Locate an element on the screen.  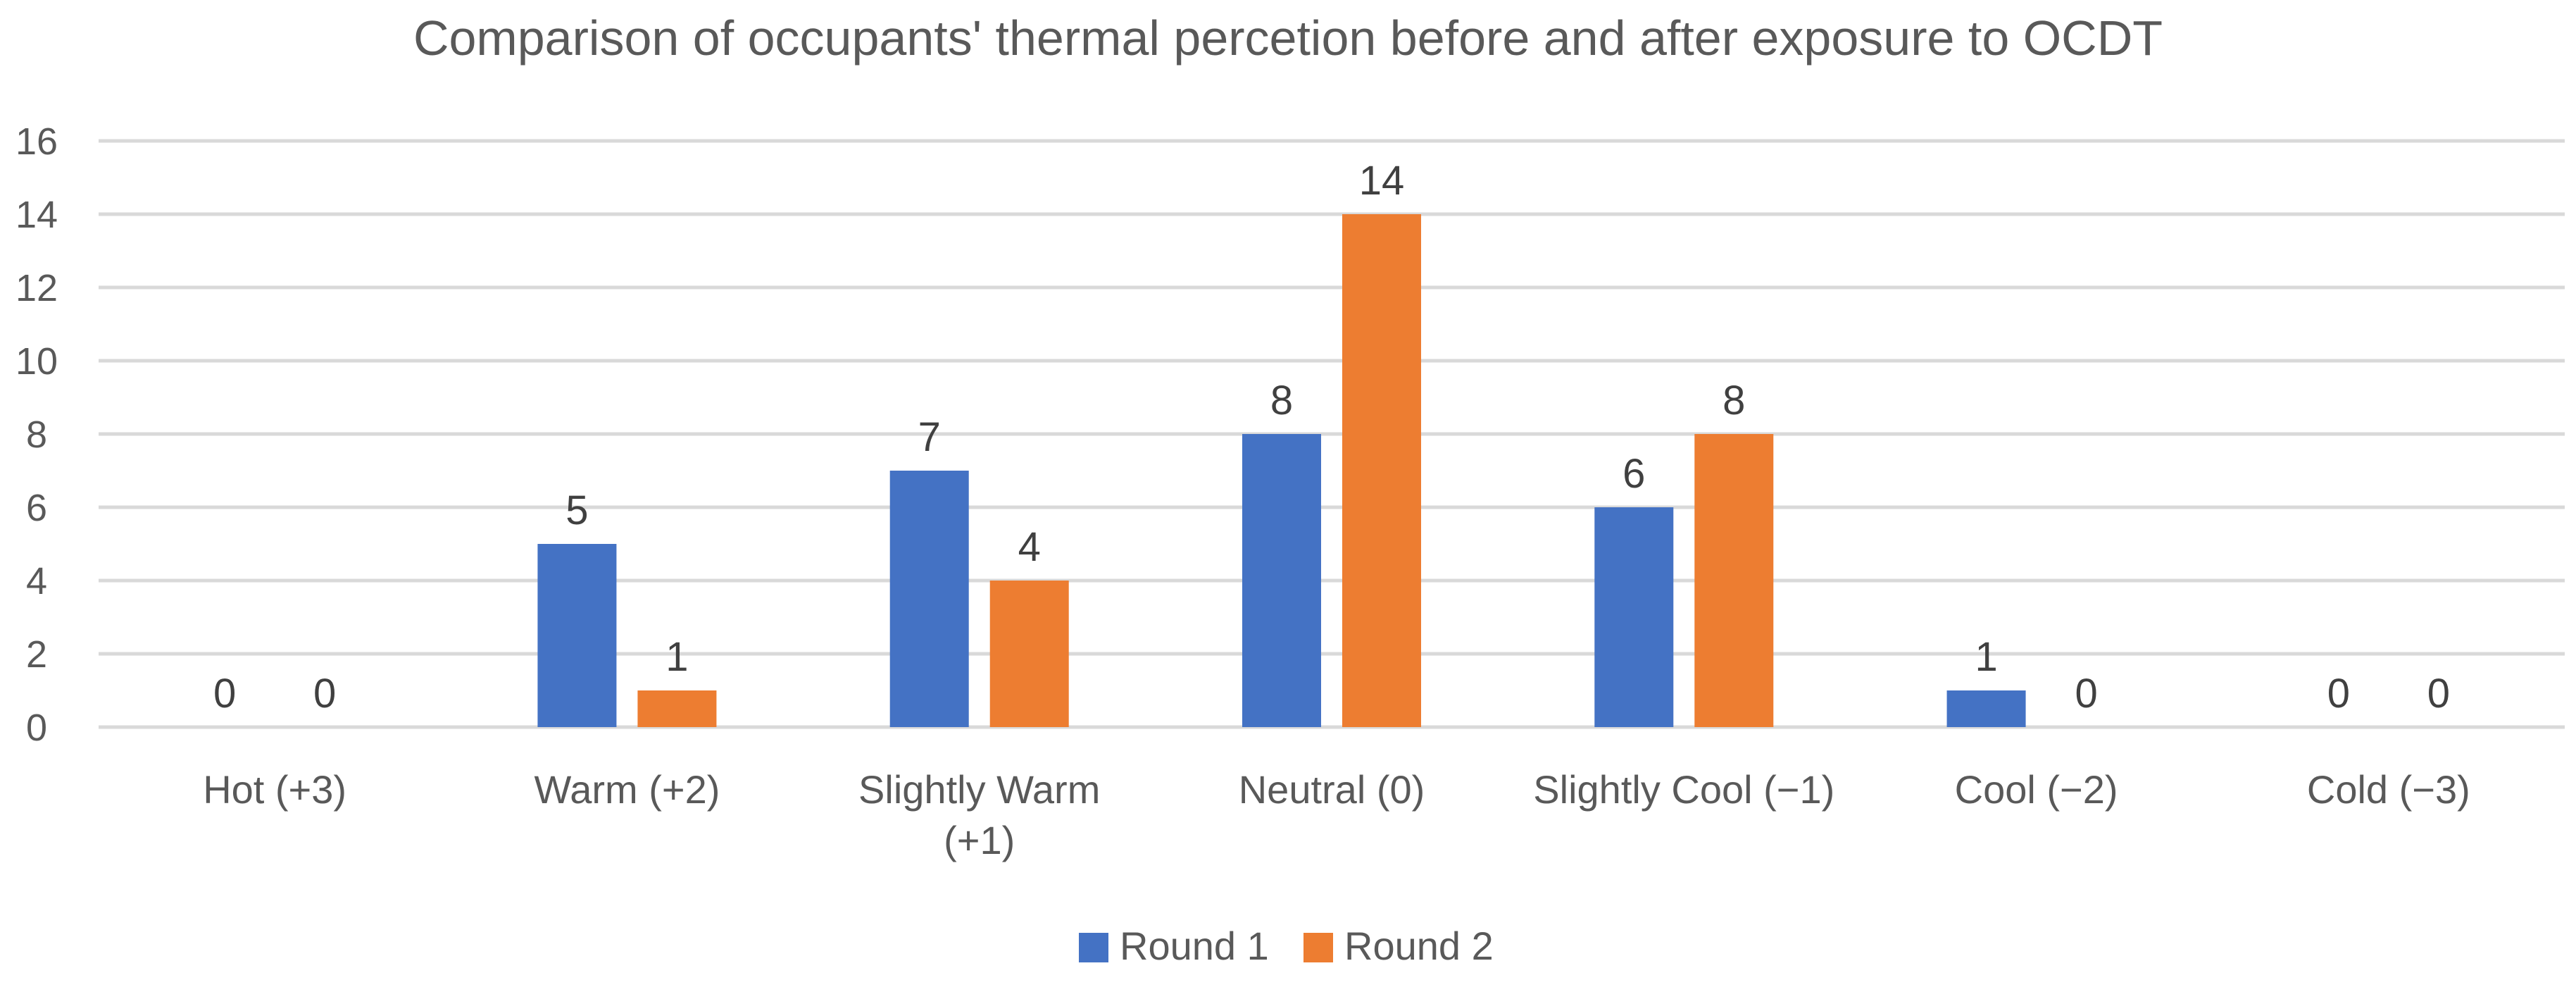
legend-label-round-1: Round 1 is located at coordinates (1194, 946).